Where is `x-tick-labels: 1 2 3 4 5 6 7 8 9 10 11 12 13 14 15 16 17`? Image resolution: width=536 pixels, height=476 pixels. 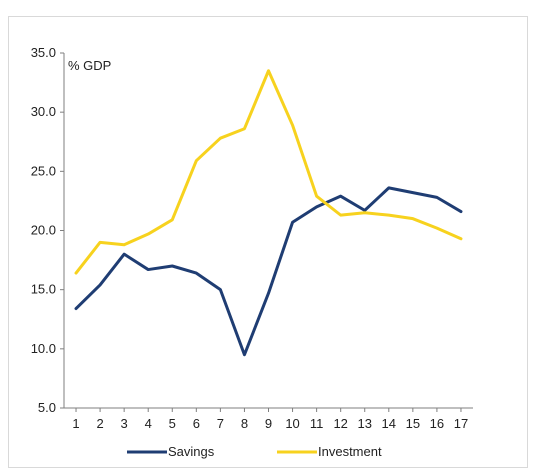
x-tick-labels: 1 2 3 4 5 6 7 8 9 10 11 12 13 14 15 16 17 is located at coordinates (270, 419).